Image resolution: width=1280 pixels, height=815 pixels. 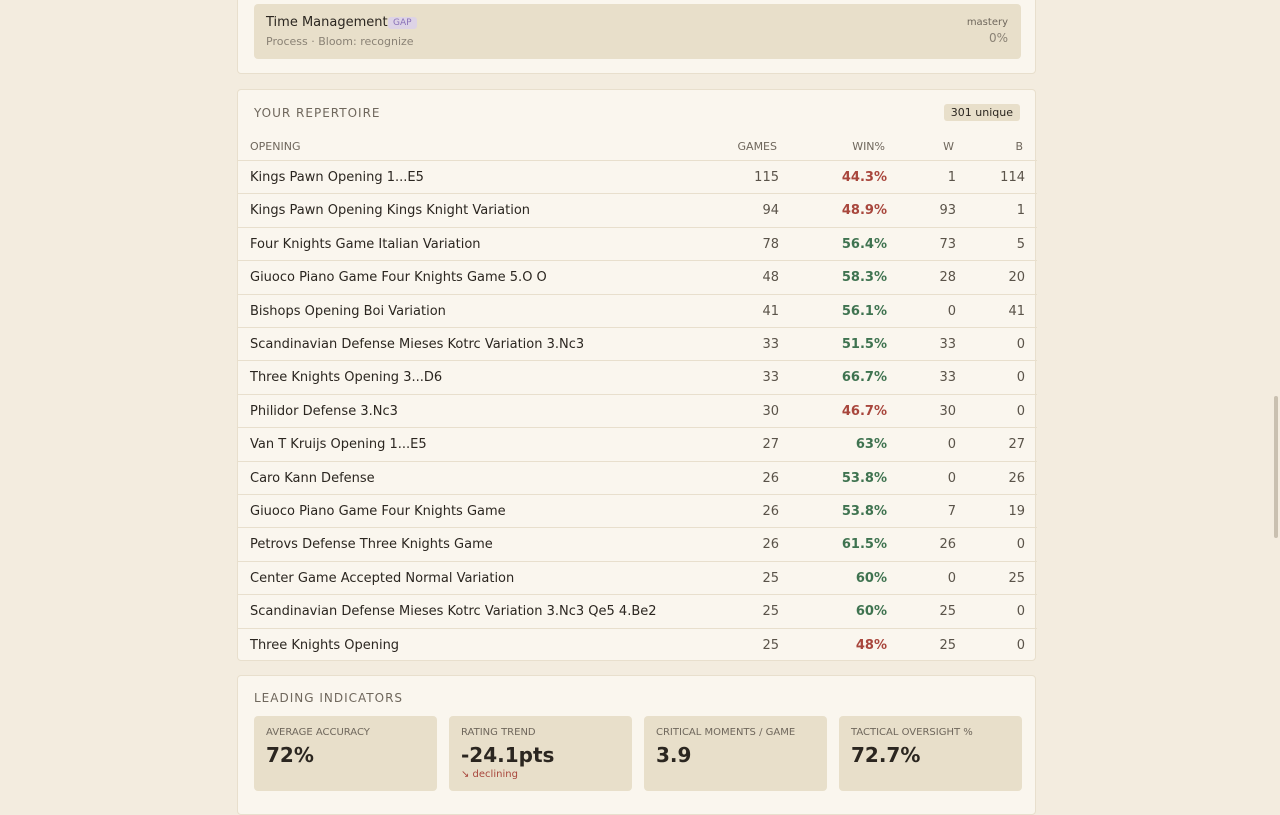 I want to click on indicator-card: TACTICAL OVERSIGHT % 72.7%, so click(x=930, y=753).